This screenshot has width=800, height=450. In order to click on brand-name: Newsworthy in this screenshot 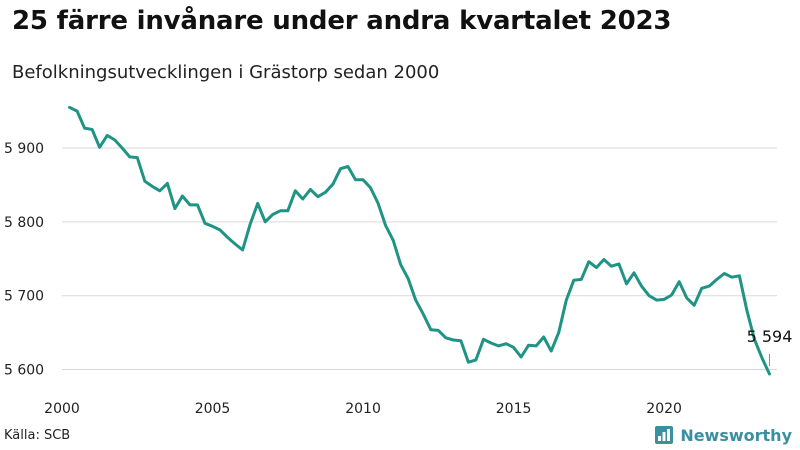, I will do `click(736, 435)`.